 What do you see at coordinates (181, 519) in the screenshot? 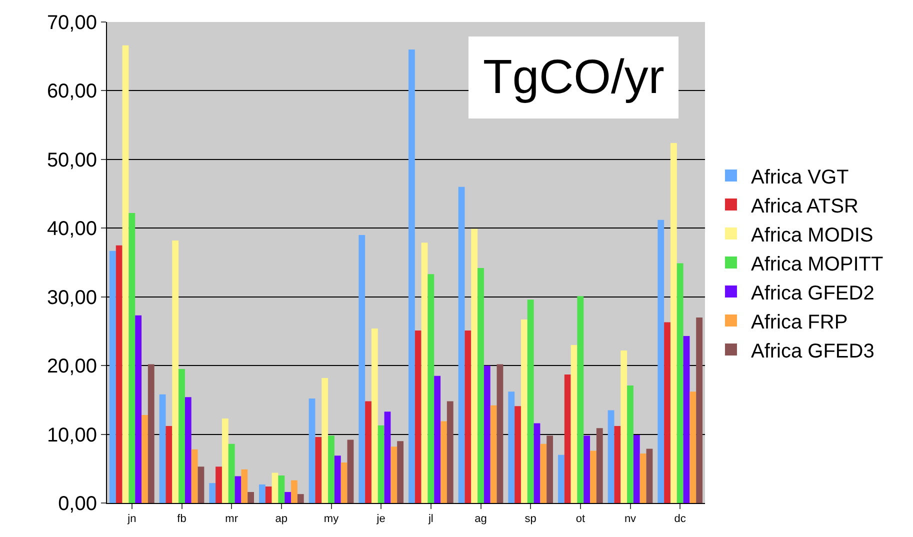
I see `x-tick-label: fb` at bounding box center [181, 519].